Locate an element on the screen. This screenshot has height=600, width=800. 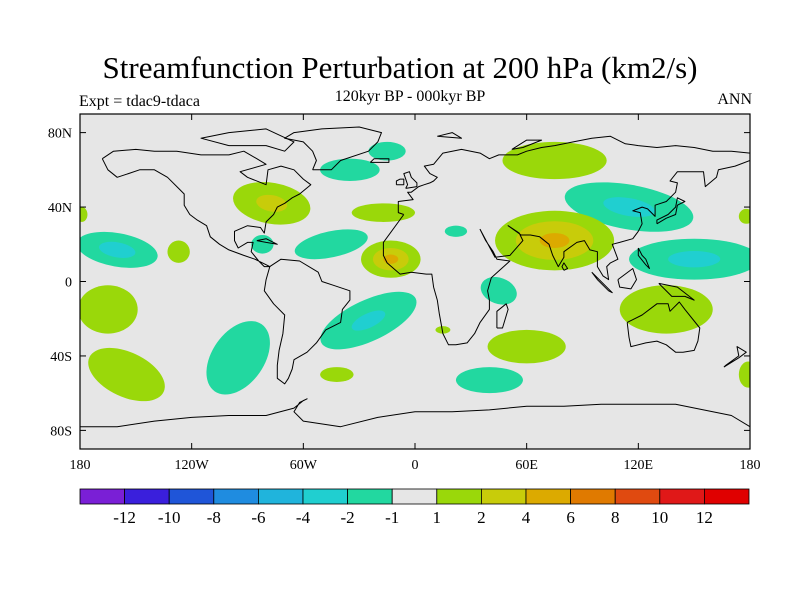
colorbar-label: 4 is located at coordinates (526, 517).